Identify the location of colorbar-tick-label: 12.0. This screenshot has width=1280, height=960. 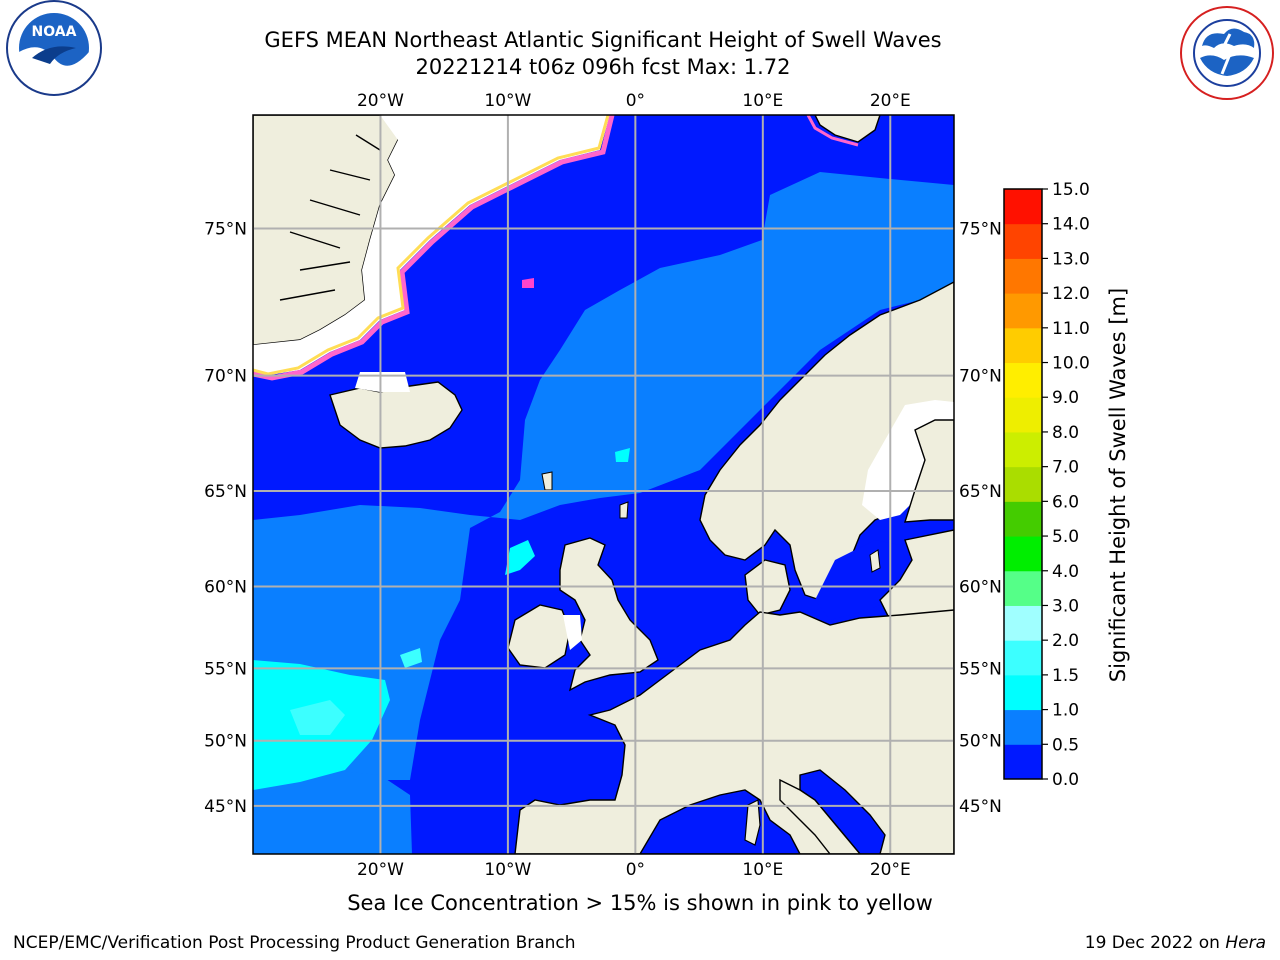
(1071, 294).